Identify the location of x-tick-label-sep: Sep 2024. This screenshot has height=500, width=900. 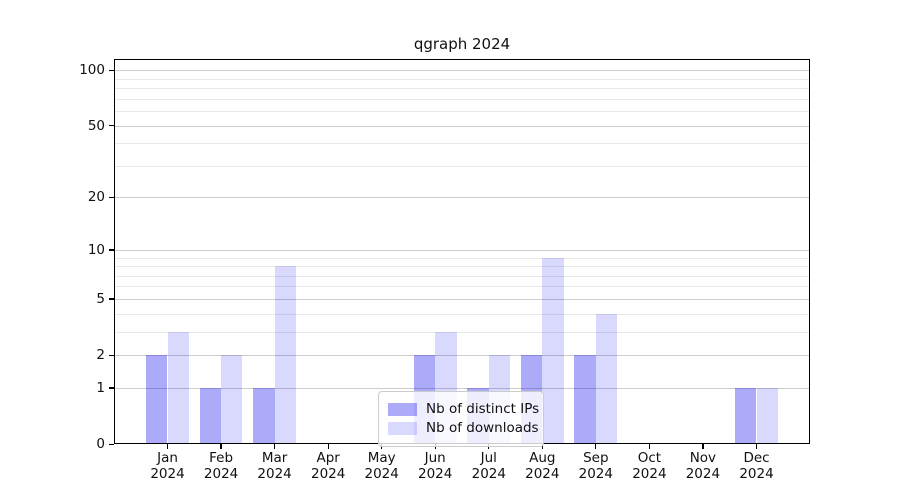
(595, 466).